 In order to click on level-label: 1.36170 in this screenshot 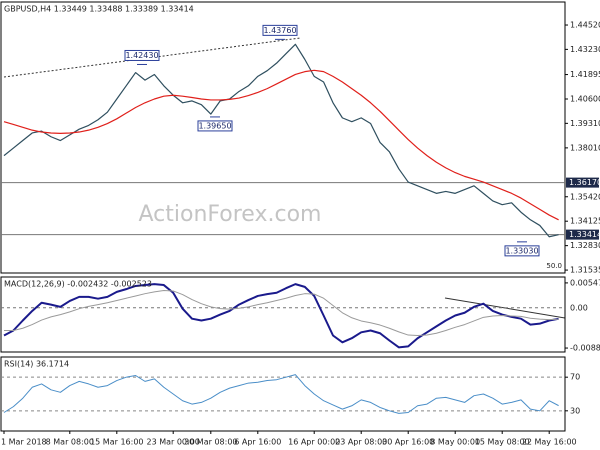, I will do `click(584, 182)`.